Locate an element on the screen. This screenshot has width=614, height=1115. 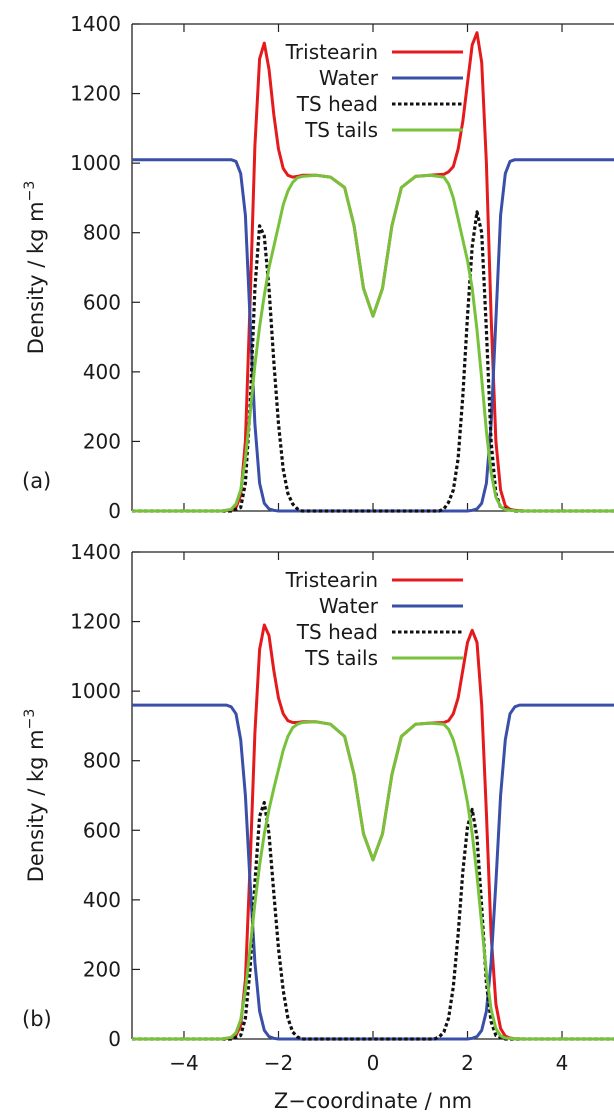
x-tick-label: −4 is located at coordinates (183, 1063).